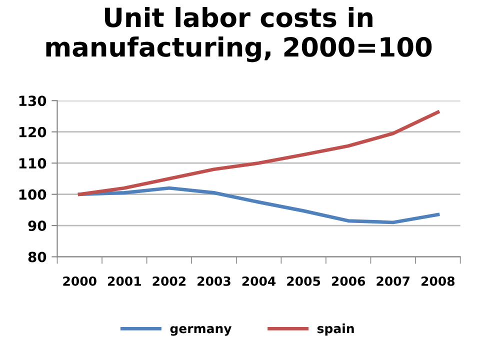 This screenshot has width=477, height=347. I want to click on y-tick-label: 100, so click(32, 194).